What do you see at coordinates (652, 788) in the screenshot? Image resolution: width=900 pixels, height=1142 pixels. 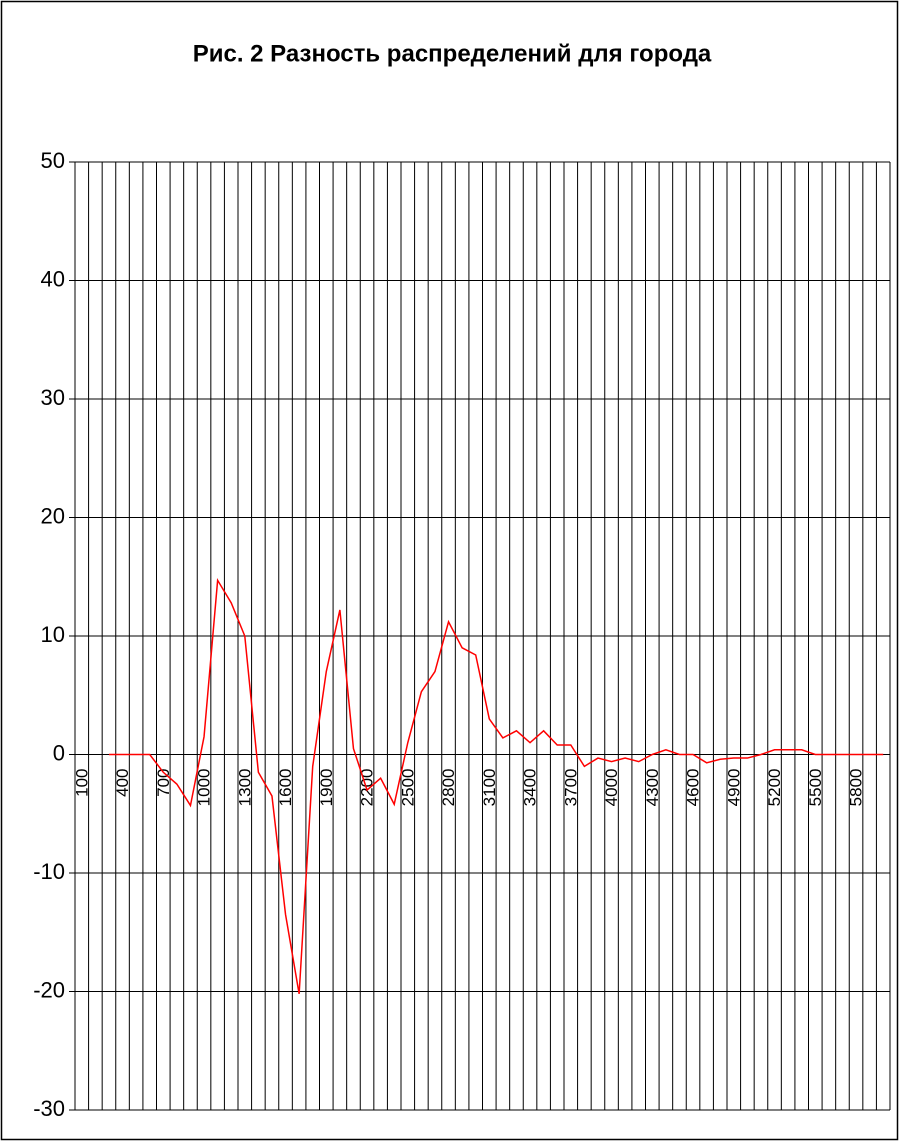 I see `x-tick-label: 4300` at bounding box center [652, 788].